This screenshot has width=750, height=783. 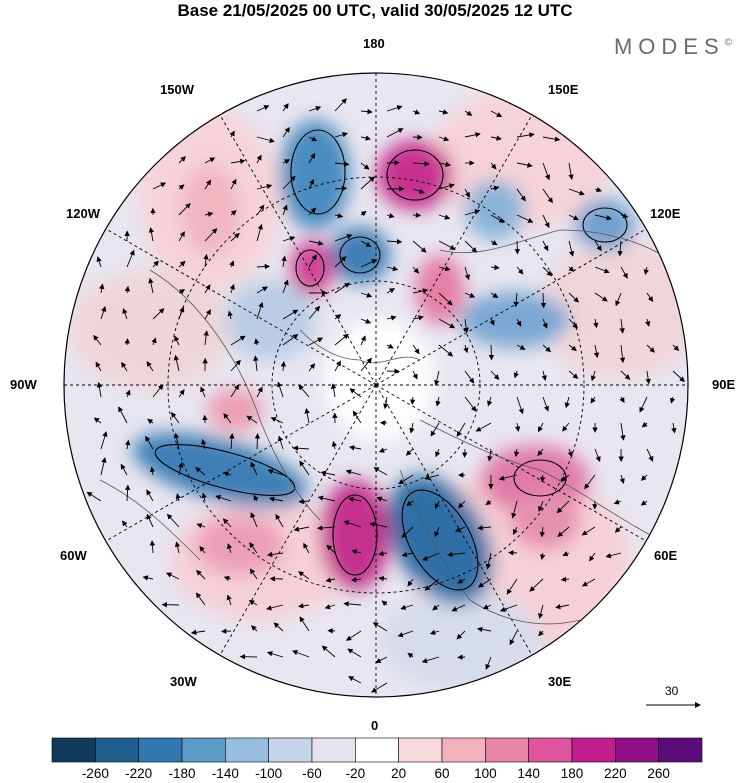 What do you see at coordinates (374, 43) in the screenshot?
I see `lon-label-180: 180` at bounding box center [374, 43].